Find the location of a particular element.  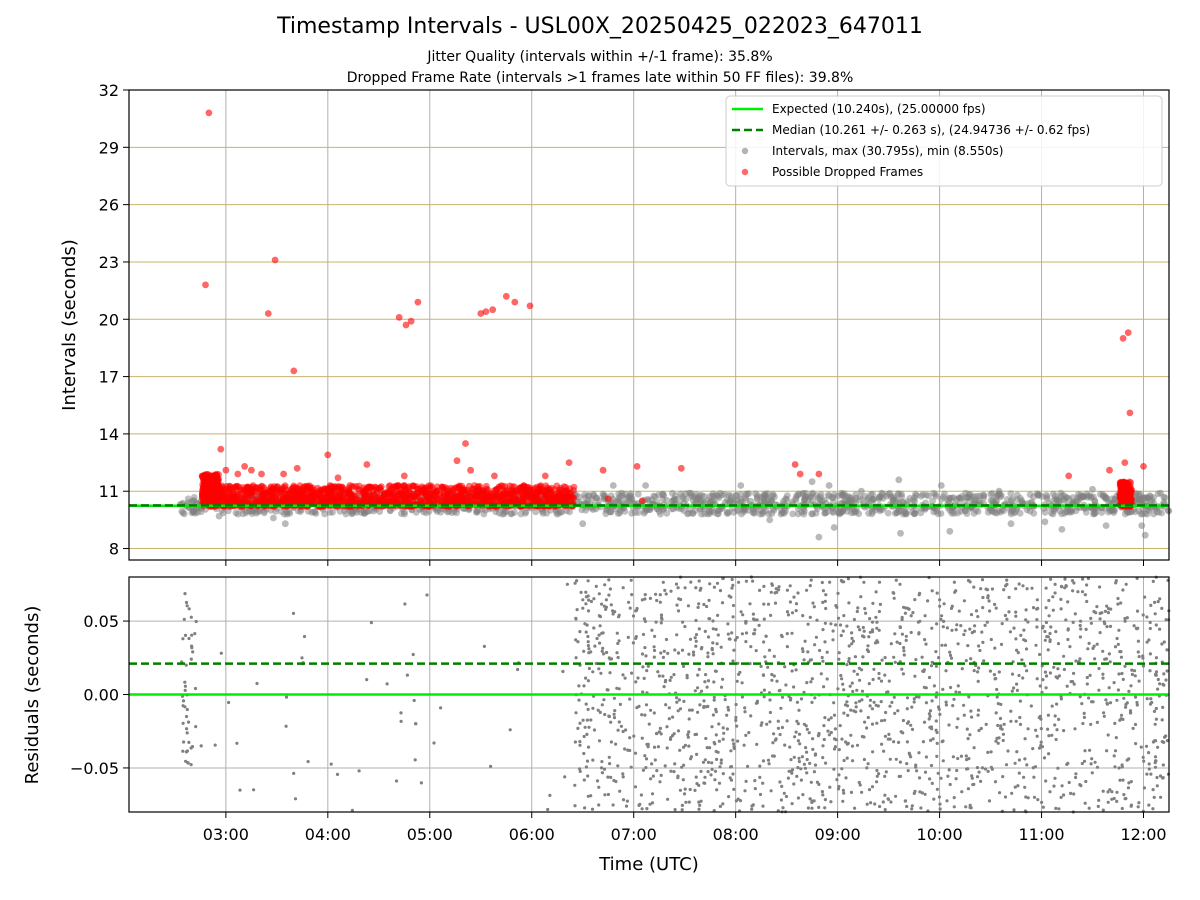

y-tick-label: 29 is located at coordinates (109, 147).